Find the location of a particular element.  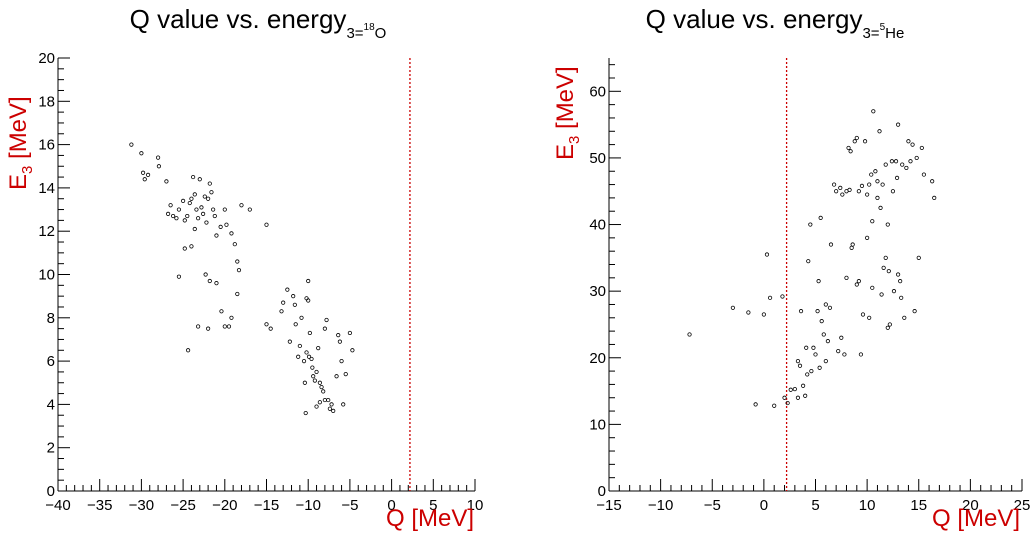

title-sup: 5 is located at coordinates (882, 27).